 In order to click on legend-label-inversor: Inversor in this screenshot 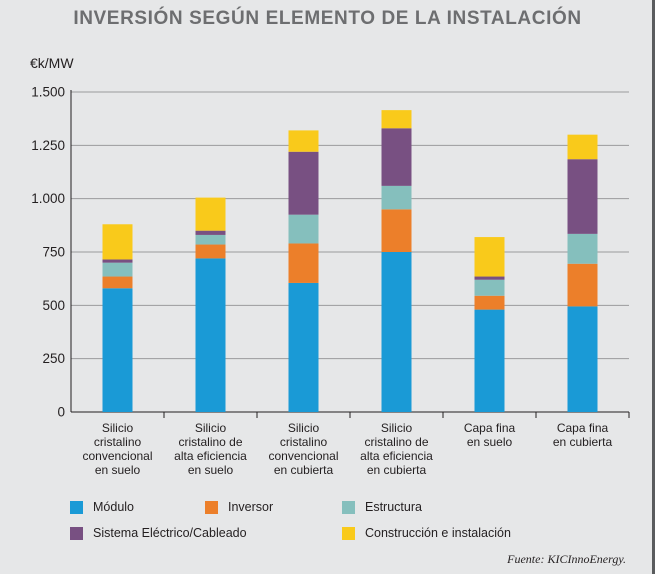, I will do `click(251, 507)`.